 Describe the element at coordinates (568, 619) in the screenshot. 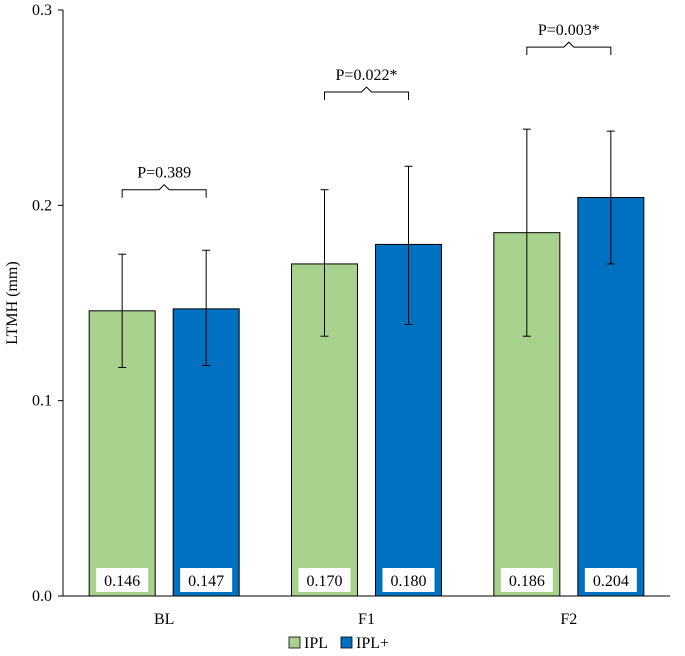

I see `x-tick-label: F2` at that location.